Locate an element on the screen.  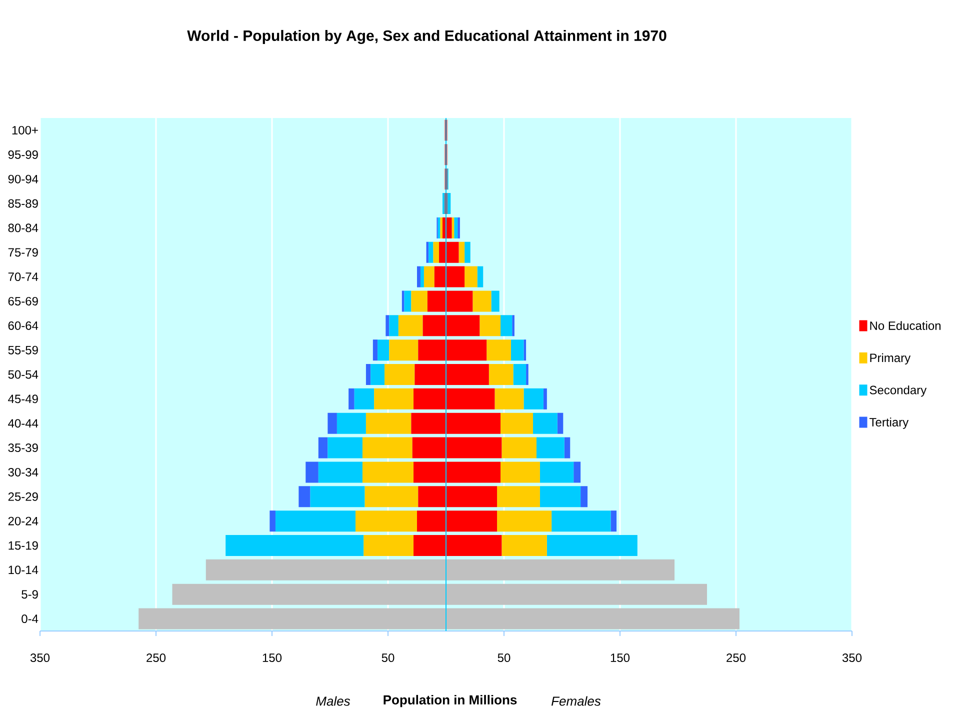
y-tick-label: 50-54 is located at coordinates (23, 374).